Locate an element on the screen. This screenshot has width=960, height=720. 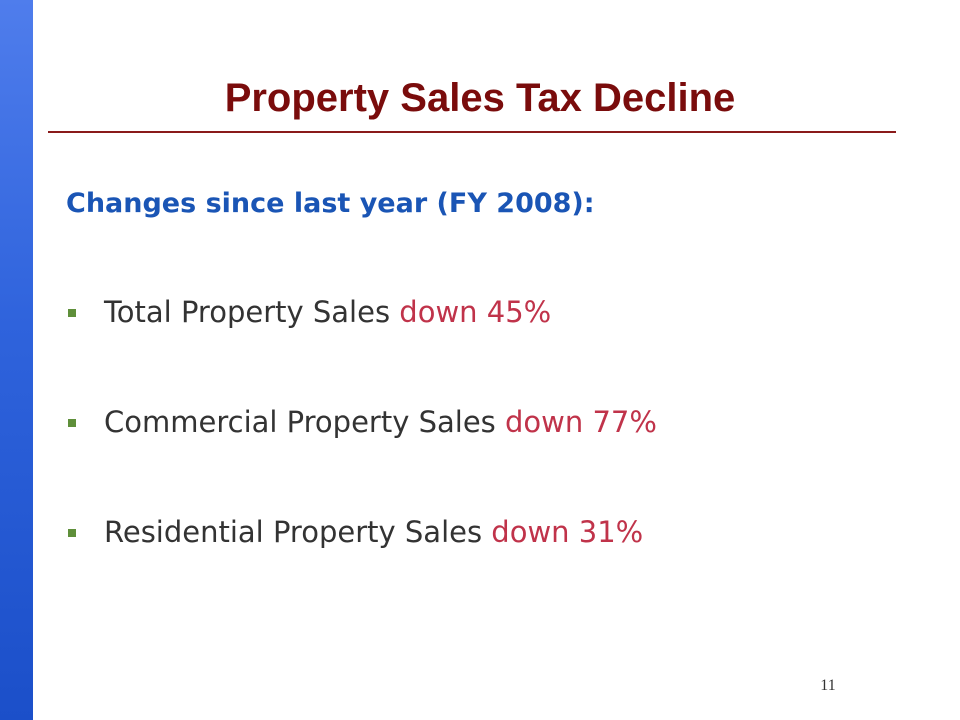
bullet-change: down 45% is located at coordinates (475, 312).